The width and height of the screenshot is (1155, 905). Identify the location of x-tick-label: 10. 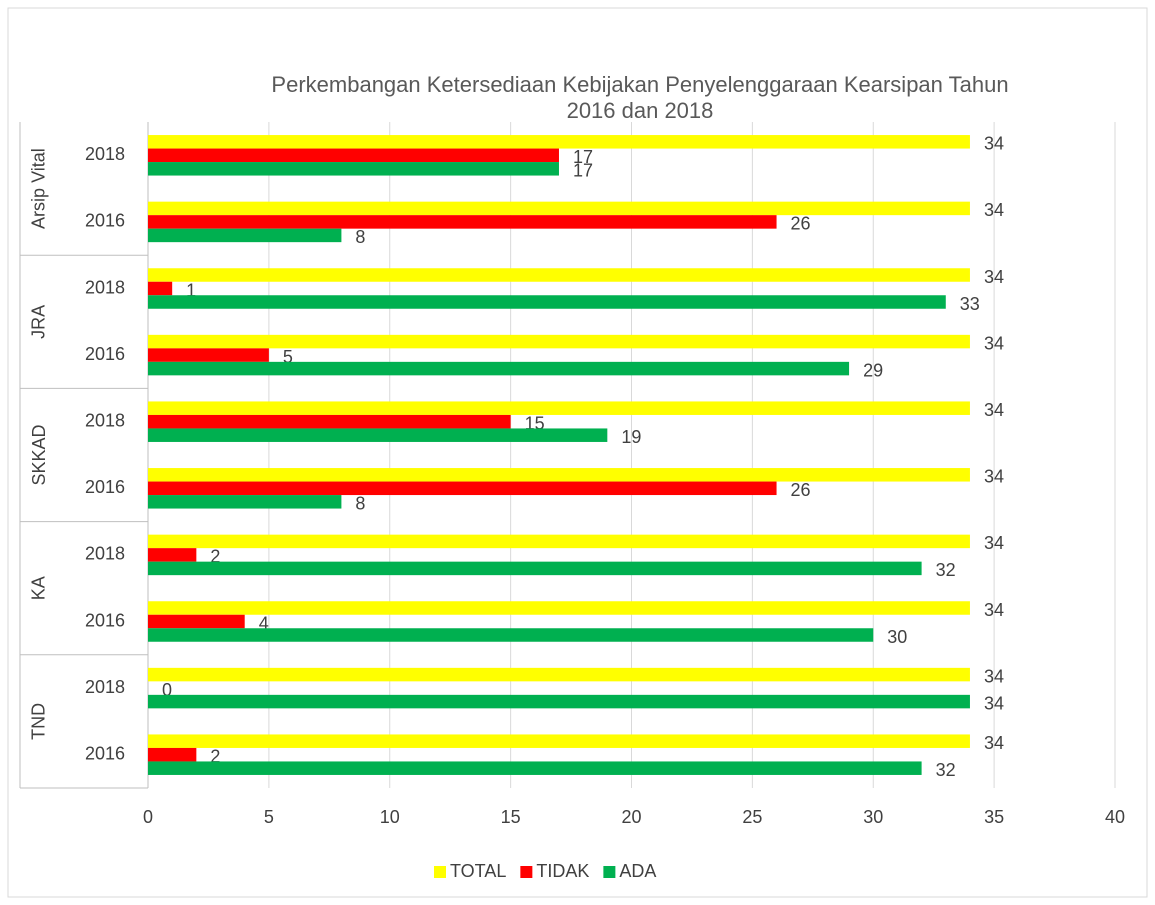
(390, 817).